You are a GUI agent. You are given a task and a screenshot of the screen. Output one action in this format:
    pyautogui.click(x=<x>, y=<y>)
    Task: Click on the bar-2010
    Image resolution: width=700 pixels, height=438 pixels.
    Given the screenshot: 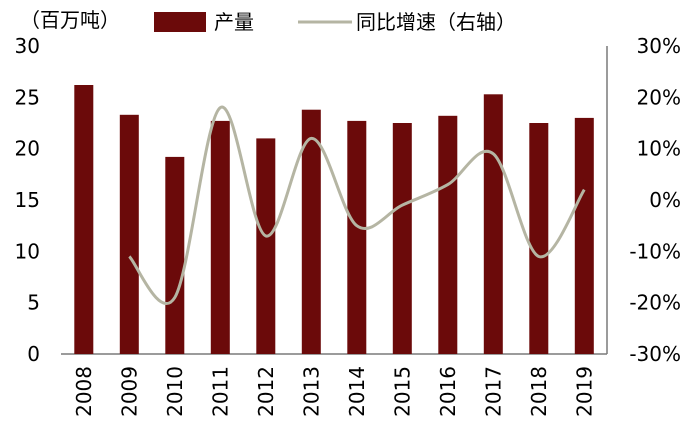 What is the action you would take?
    pyautogui.click(x=175, y=255)
    